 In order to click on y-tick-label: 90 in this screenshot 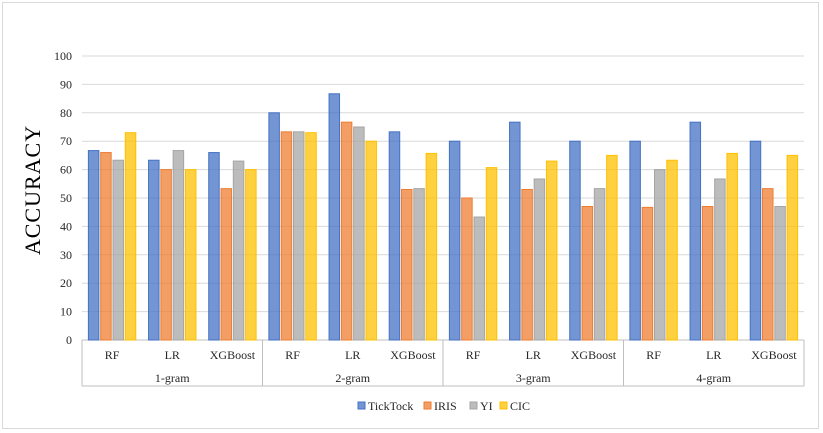, I will do `click(66, 84)`.